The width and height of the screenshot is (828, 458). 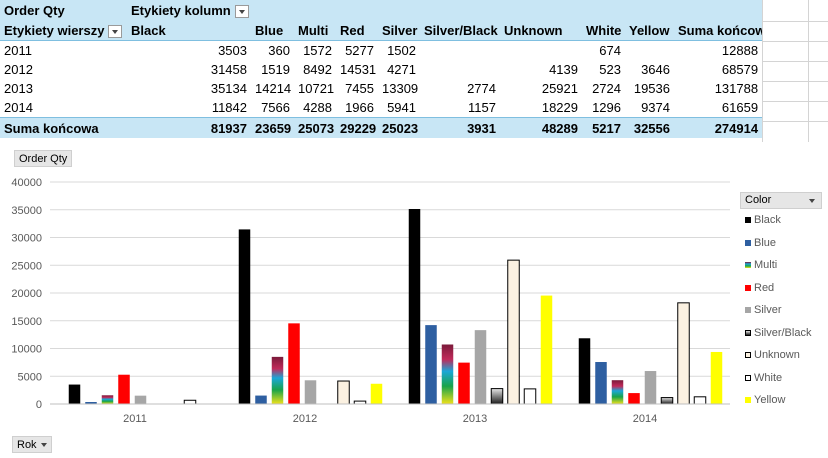 What do you see at coordinates (740, 69) in the screenshot?
I see `value-cell: 68579` at bounding box center [740, 69].